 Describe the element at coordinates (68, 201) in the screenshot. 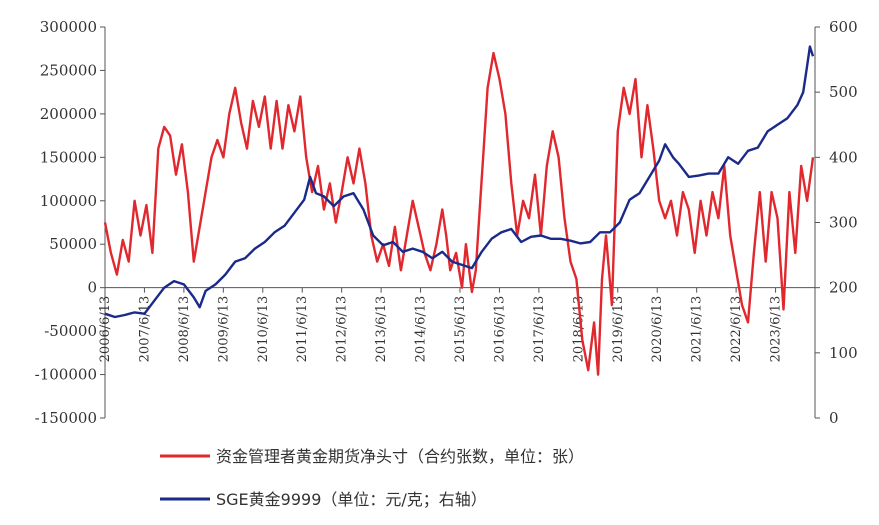

I see `left-tick-label: 100000` at that location.